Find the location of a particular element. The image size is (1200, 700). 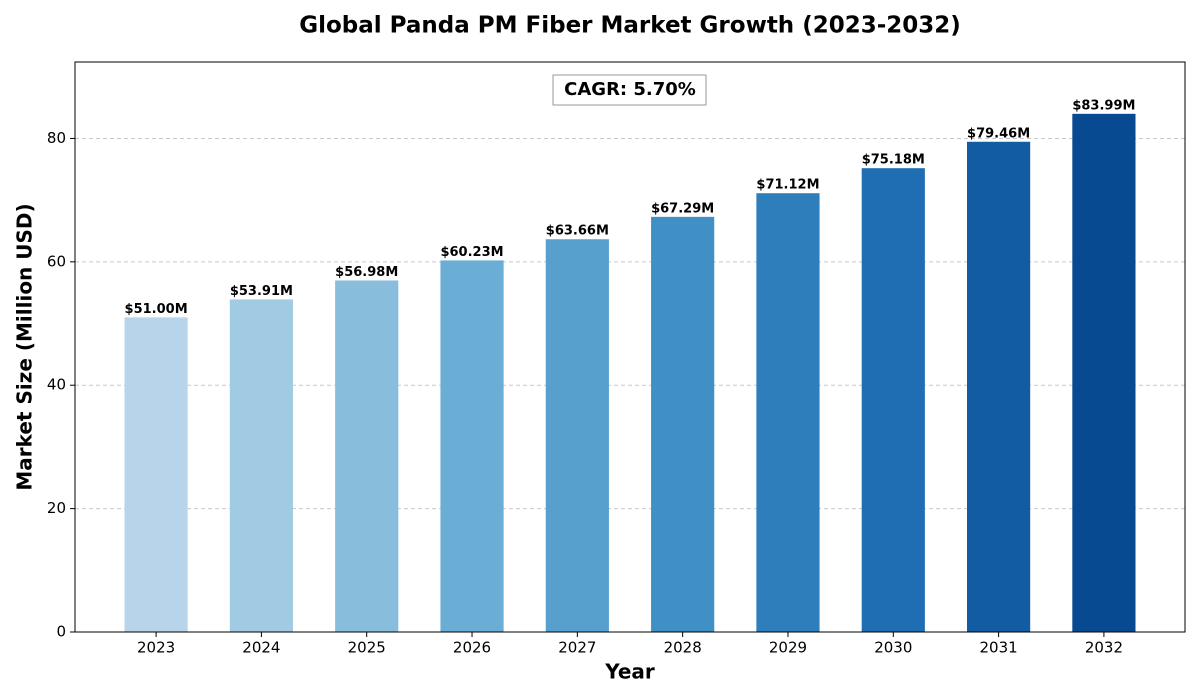

value-label: $60.23M is located at coordinates (471, 252).